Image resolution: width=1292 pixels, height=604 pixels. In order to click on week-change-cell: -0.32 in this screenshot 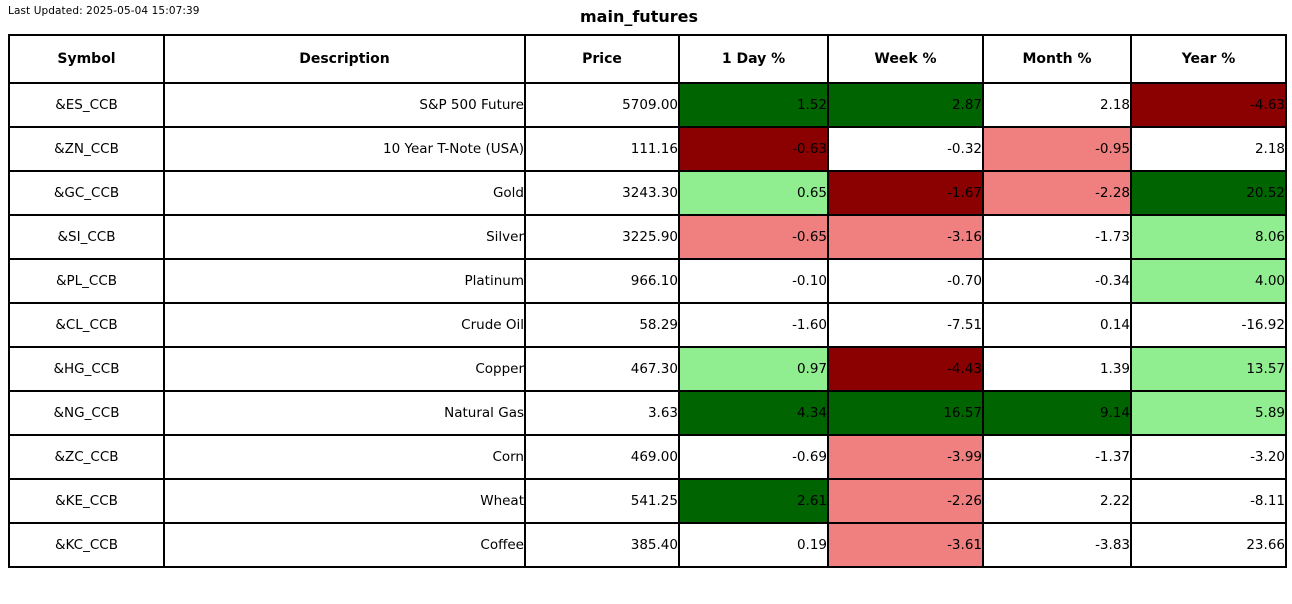, I will do `click(905, 149)`.